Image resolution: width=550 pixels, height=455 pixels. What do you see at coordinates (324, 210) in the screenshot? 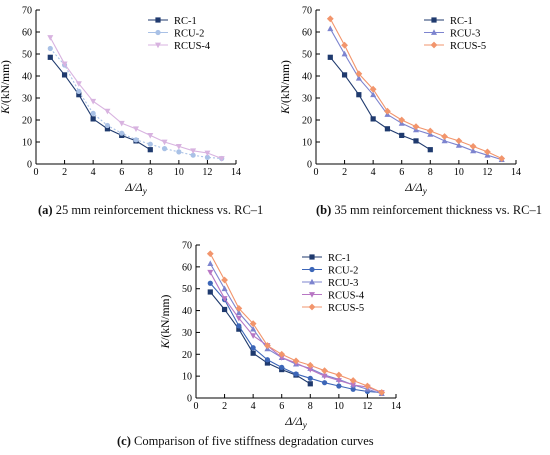
I see `caption-b-label: (b)` at bounding box center [324, 210].